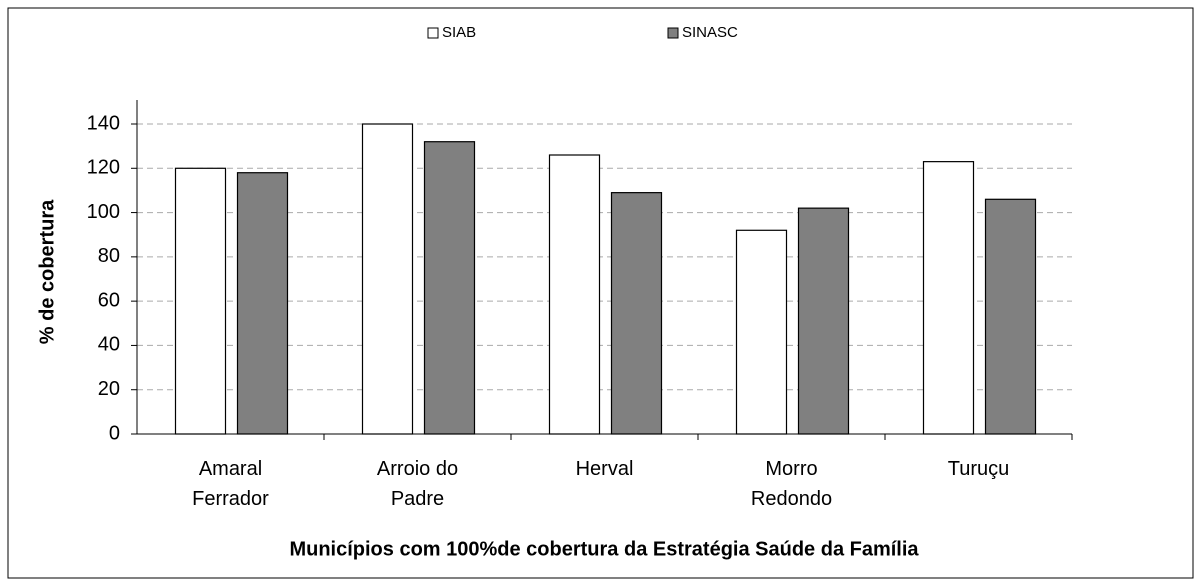  I want to click on x-tick-label: Turuçu, so click(978, 469).